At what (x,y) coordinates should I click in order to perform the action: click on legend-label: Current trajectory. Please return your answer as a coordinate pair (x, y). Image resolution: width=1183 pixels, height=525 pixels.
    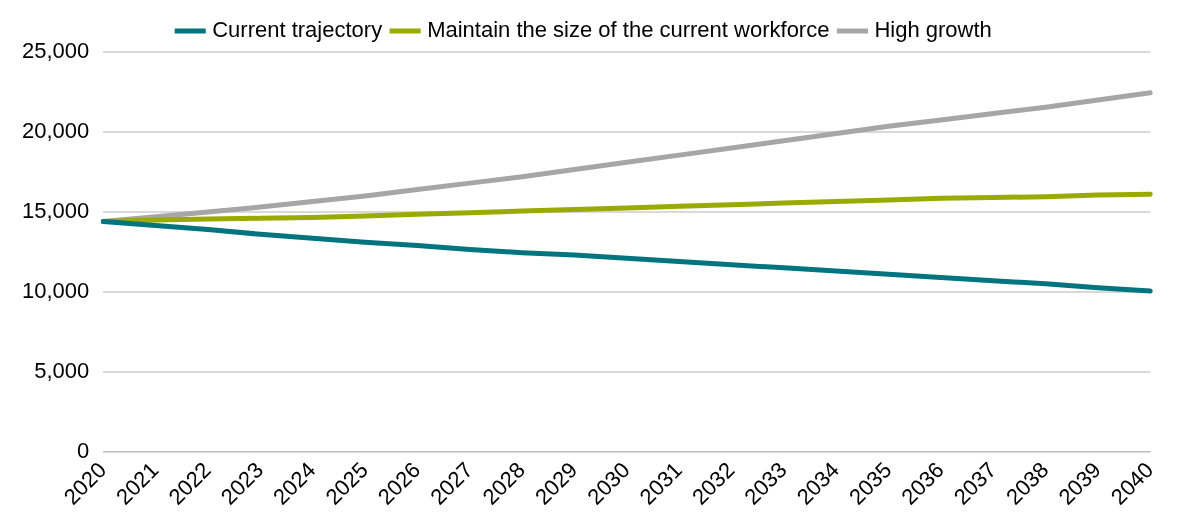
    Looking at the image, I should click on (297, 30).